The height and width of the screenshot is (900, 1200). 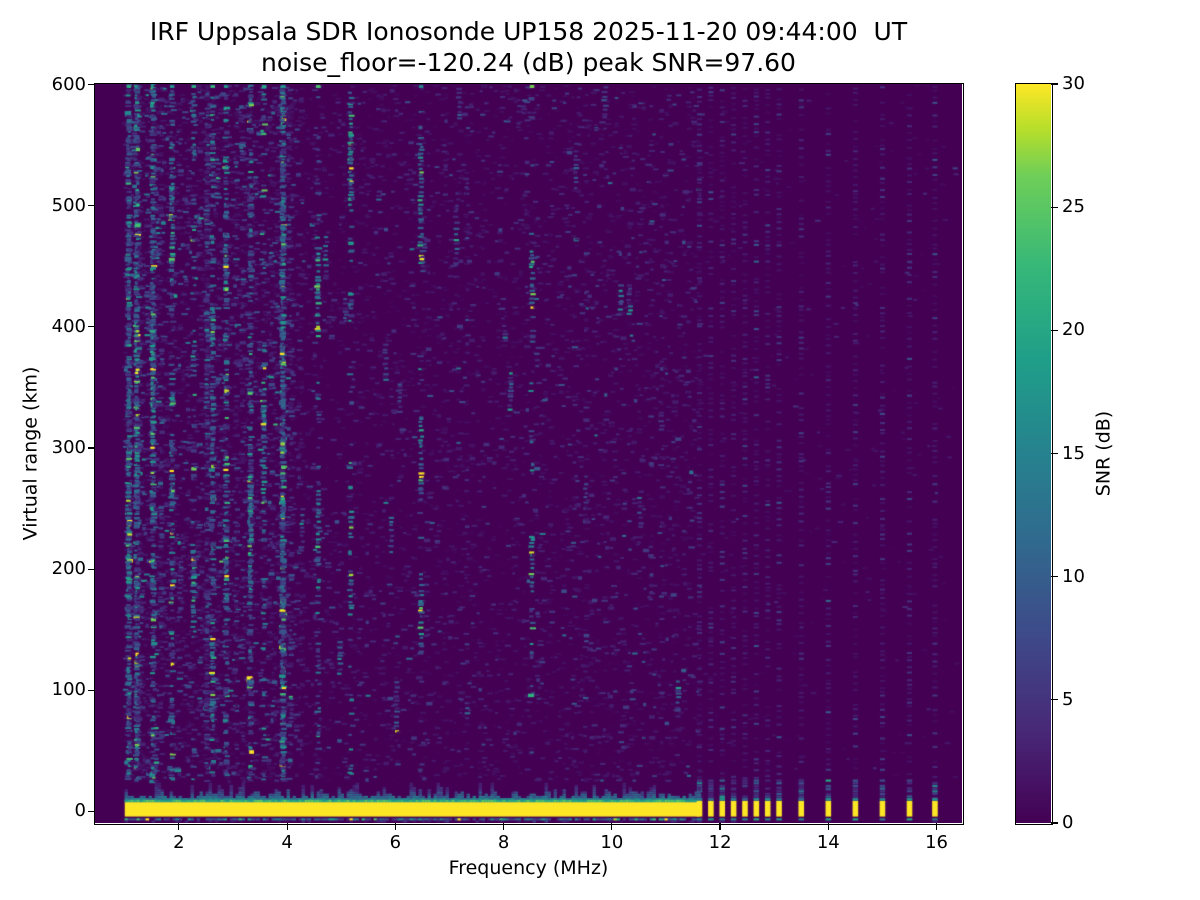 I want to click on colorbar-tick-label: 10, so click(x=1073, y=576).